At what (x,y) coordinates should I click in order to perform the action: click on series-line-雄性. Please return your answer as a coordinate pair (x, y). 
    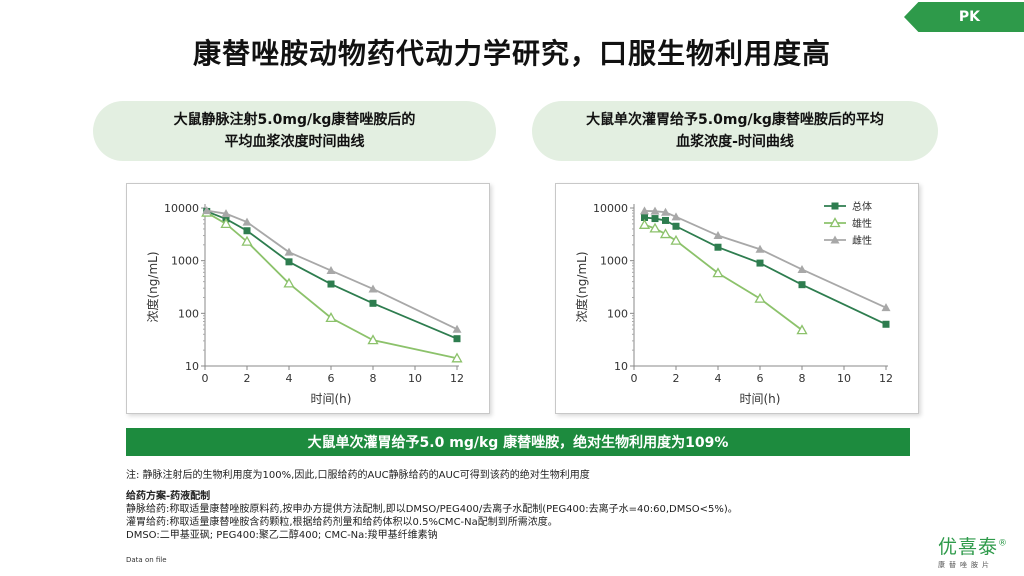
    Looking at the image, I should click on (723, 277).